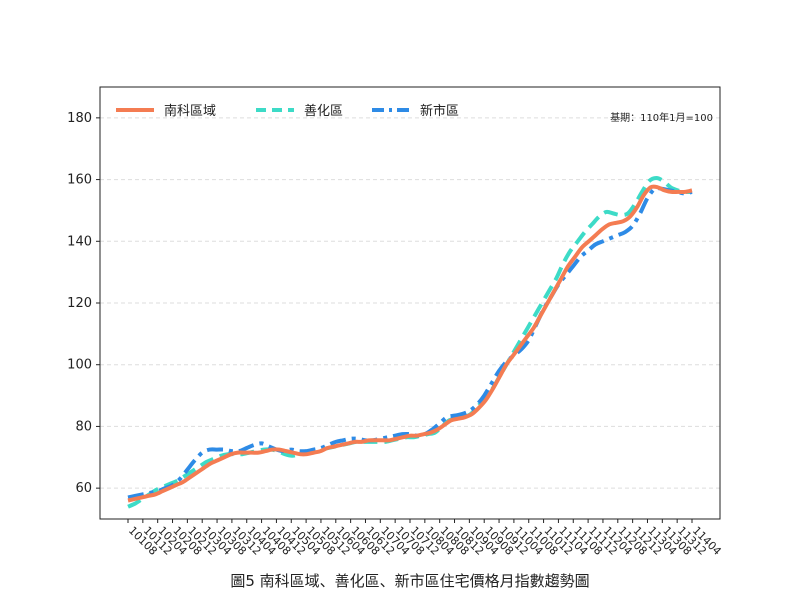  I want to click on y-tick-label: 180, so click(79, 118).